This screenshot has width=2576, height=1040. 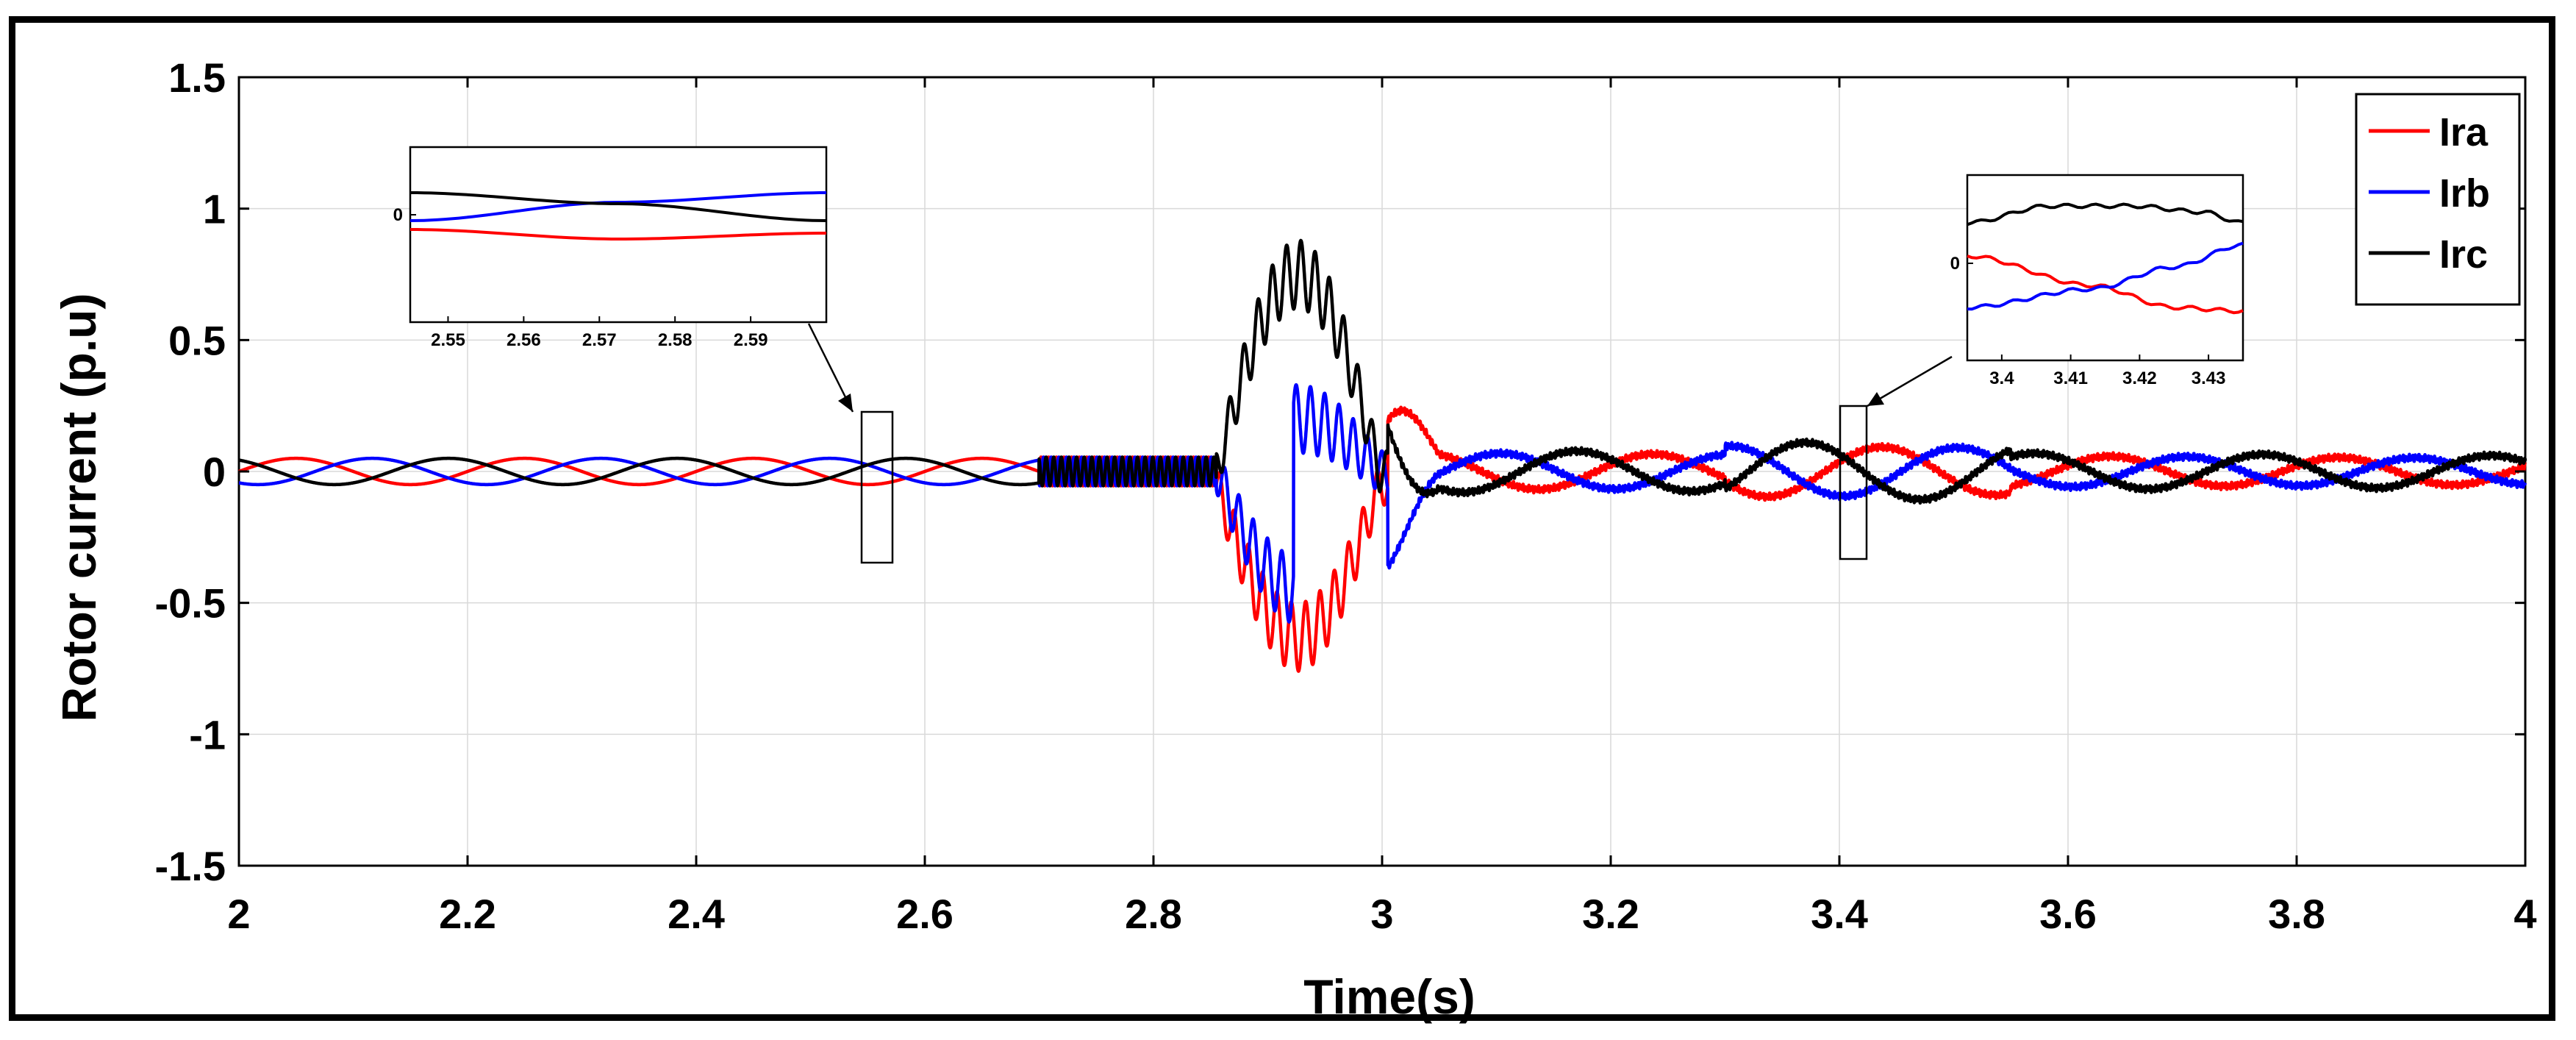 What do you see at coordinates (2463, 254) in the screenshot?
I see `legend-label-irc: Irc` at bounding box center [2463, 254].